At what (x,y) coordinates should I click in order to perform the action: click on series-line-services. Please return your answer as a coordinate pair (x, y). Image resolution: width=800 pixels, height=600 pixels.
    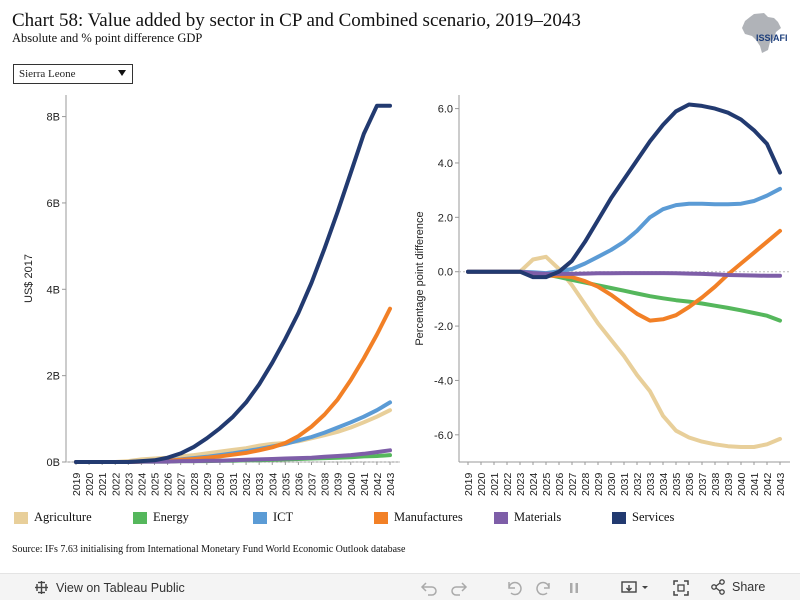
    Looking at the image, I should click on (624, 191).